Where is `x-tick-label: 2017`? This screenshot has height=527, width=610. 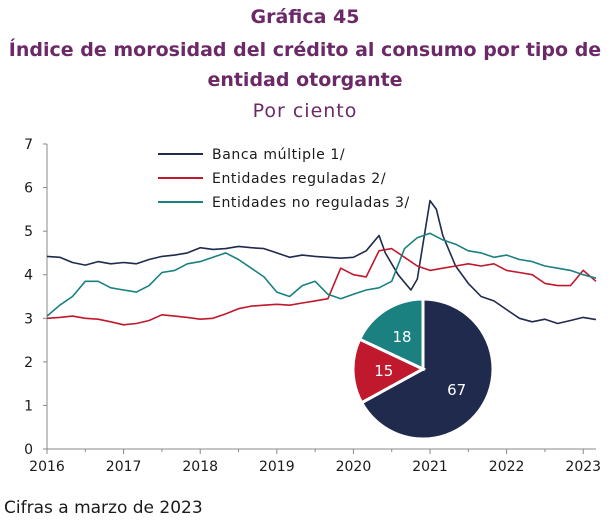 x-tick-label: 2017 is located at coordinates (124, 467).